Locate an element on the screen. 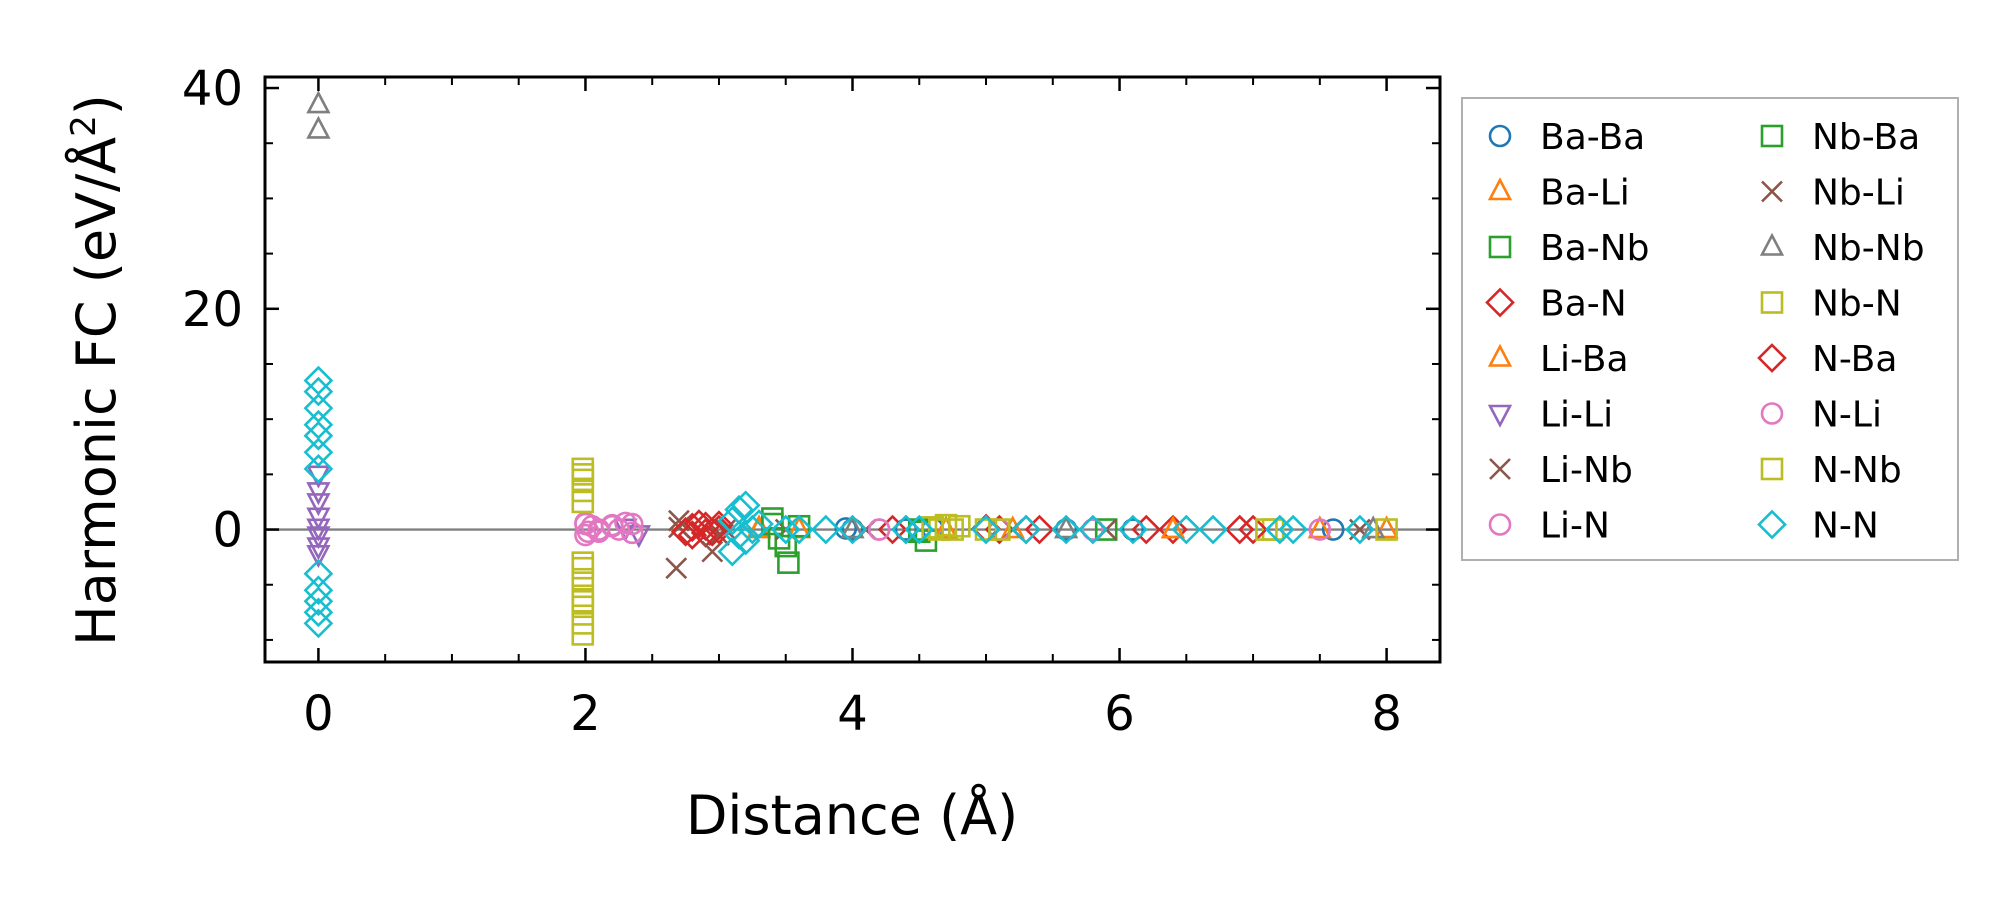  legend-label-nb-nb: Nb-Nb is located at coordinates (1868, 248).